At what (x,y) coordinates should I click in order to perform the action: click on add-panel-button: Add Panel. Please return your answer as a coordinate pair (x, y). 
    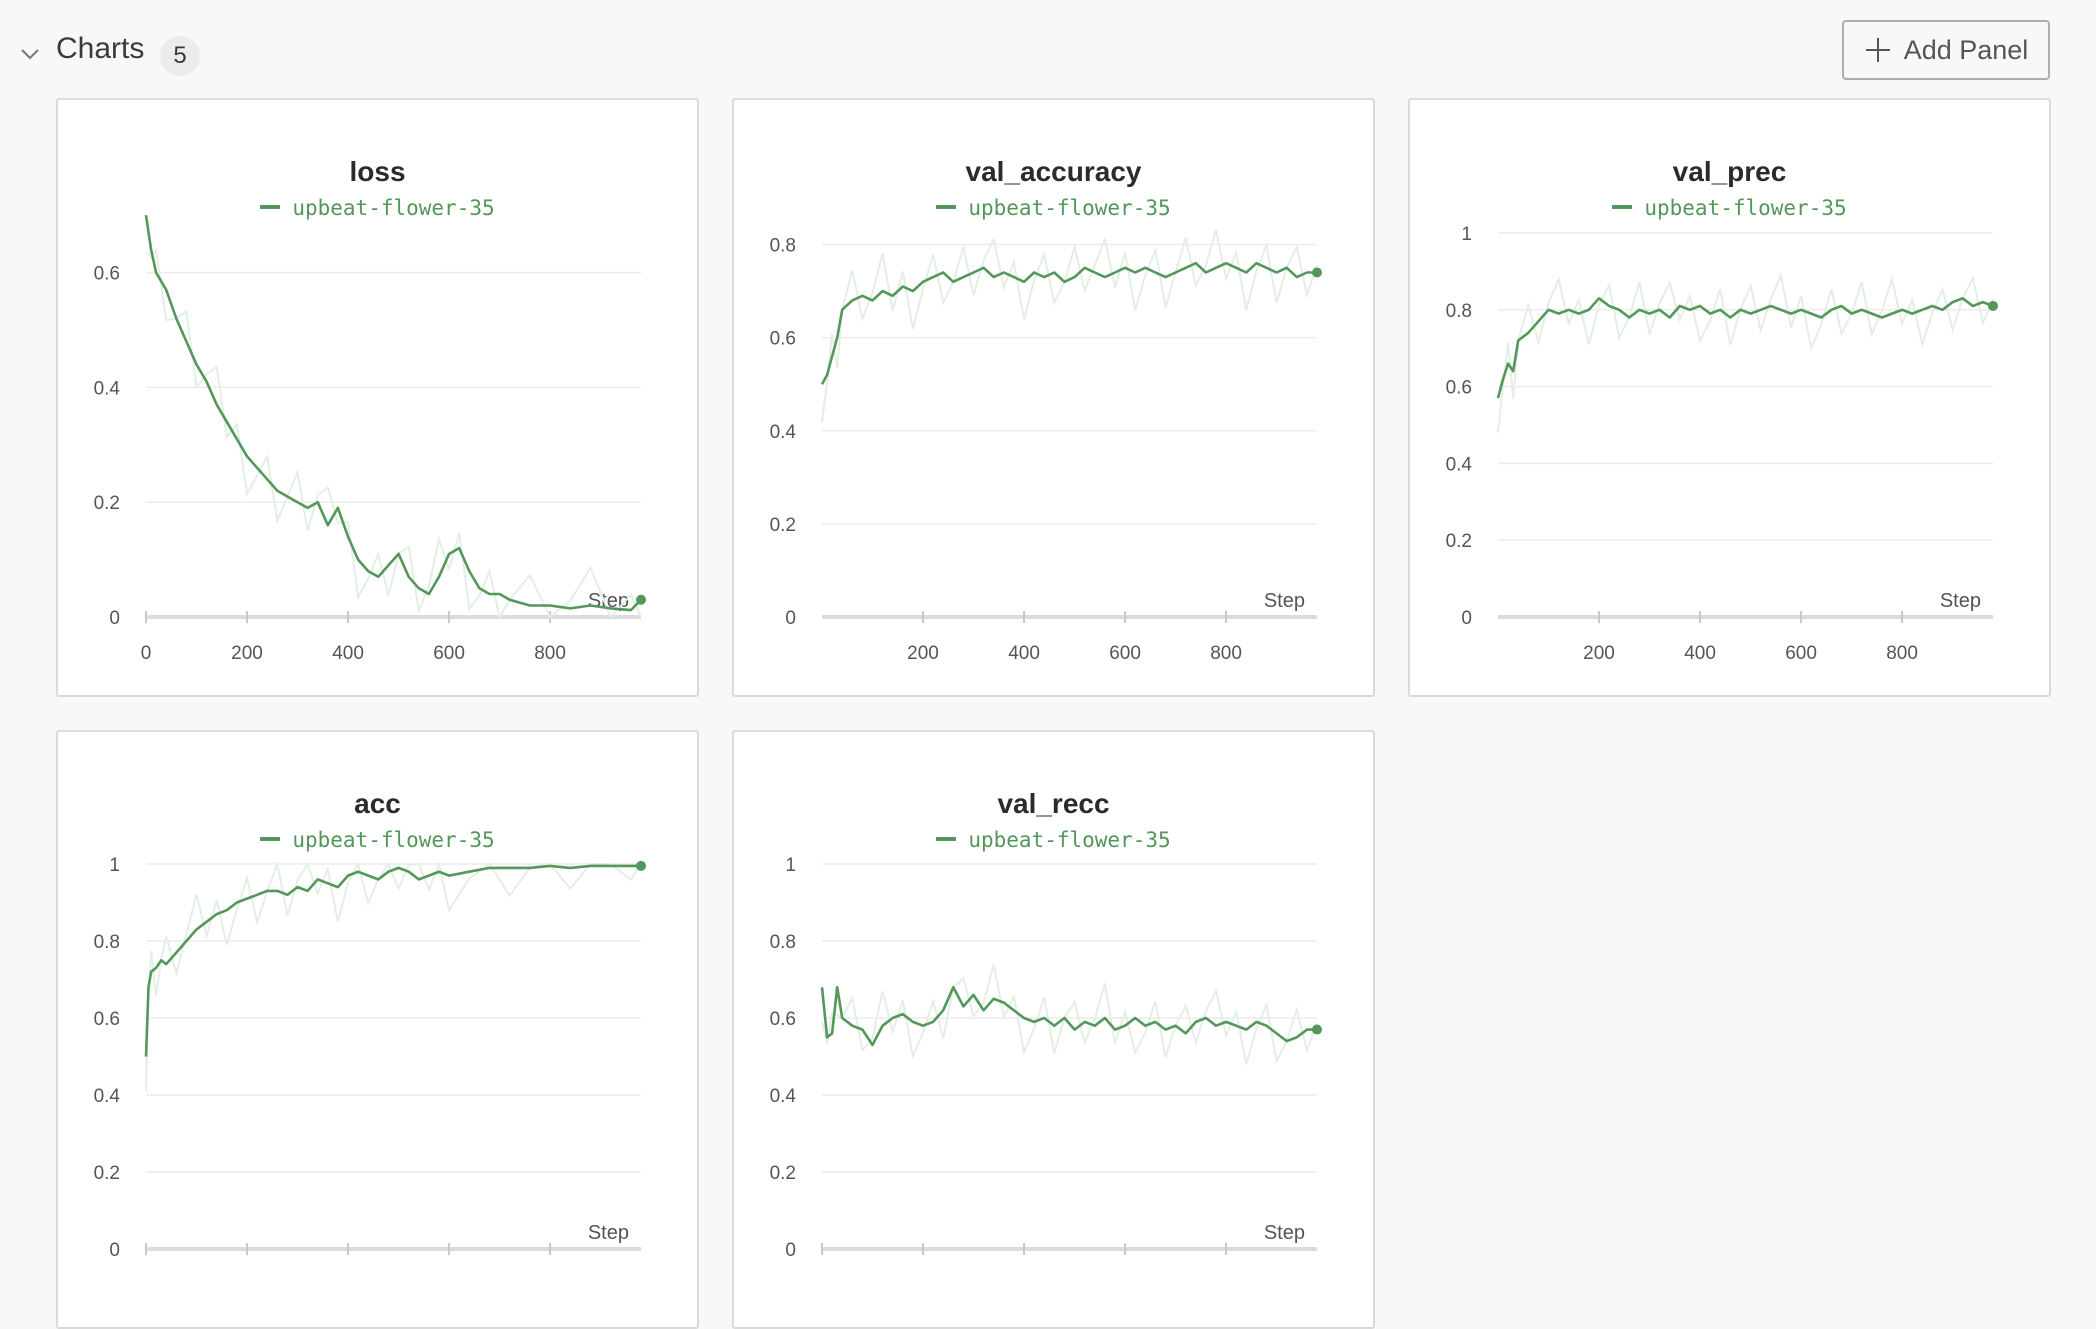
    Looking at the image, I should click on (1946, 50).